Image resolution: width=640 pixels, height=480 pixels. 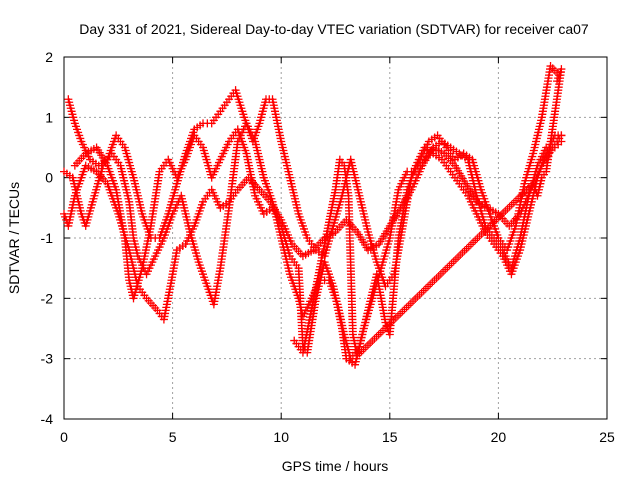 I want to click on x-tick-label: 15, so click(x=390, y=437).